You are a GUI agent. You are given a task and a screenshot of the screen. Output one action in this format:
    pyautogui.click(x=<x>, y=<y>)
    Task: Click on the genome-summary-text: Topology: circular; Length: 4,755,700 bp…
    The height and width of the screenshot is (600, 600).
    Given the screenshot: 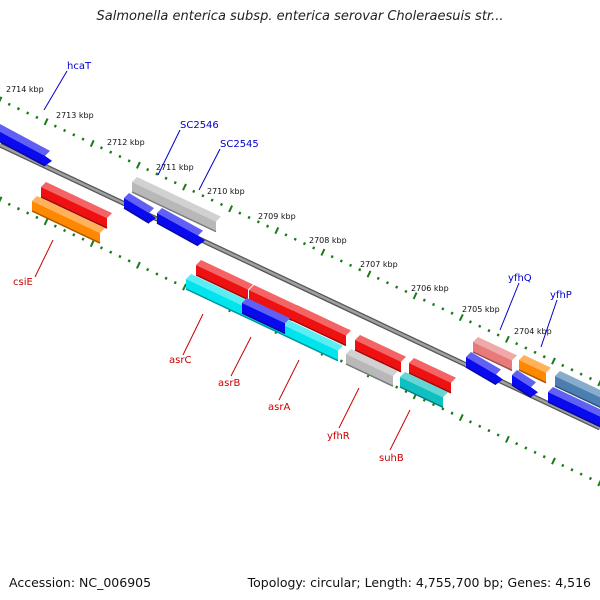 What is the action you would take?
    pyautogui.click(x=419, y=582)
    